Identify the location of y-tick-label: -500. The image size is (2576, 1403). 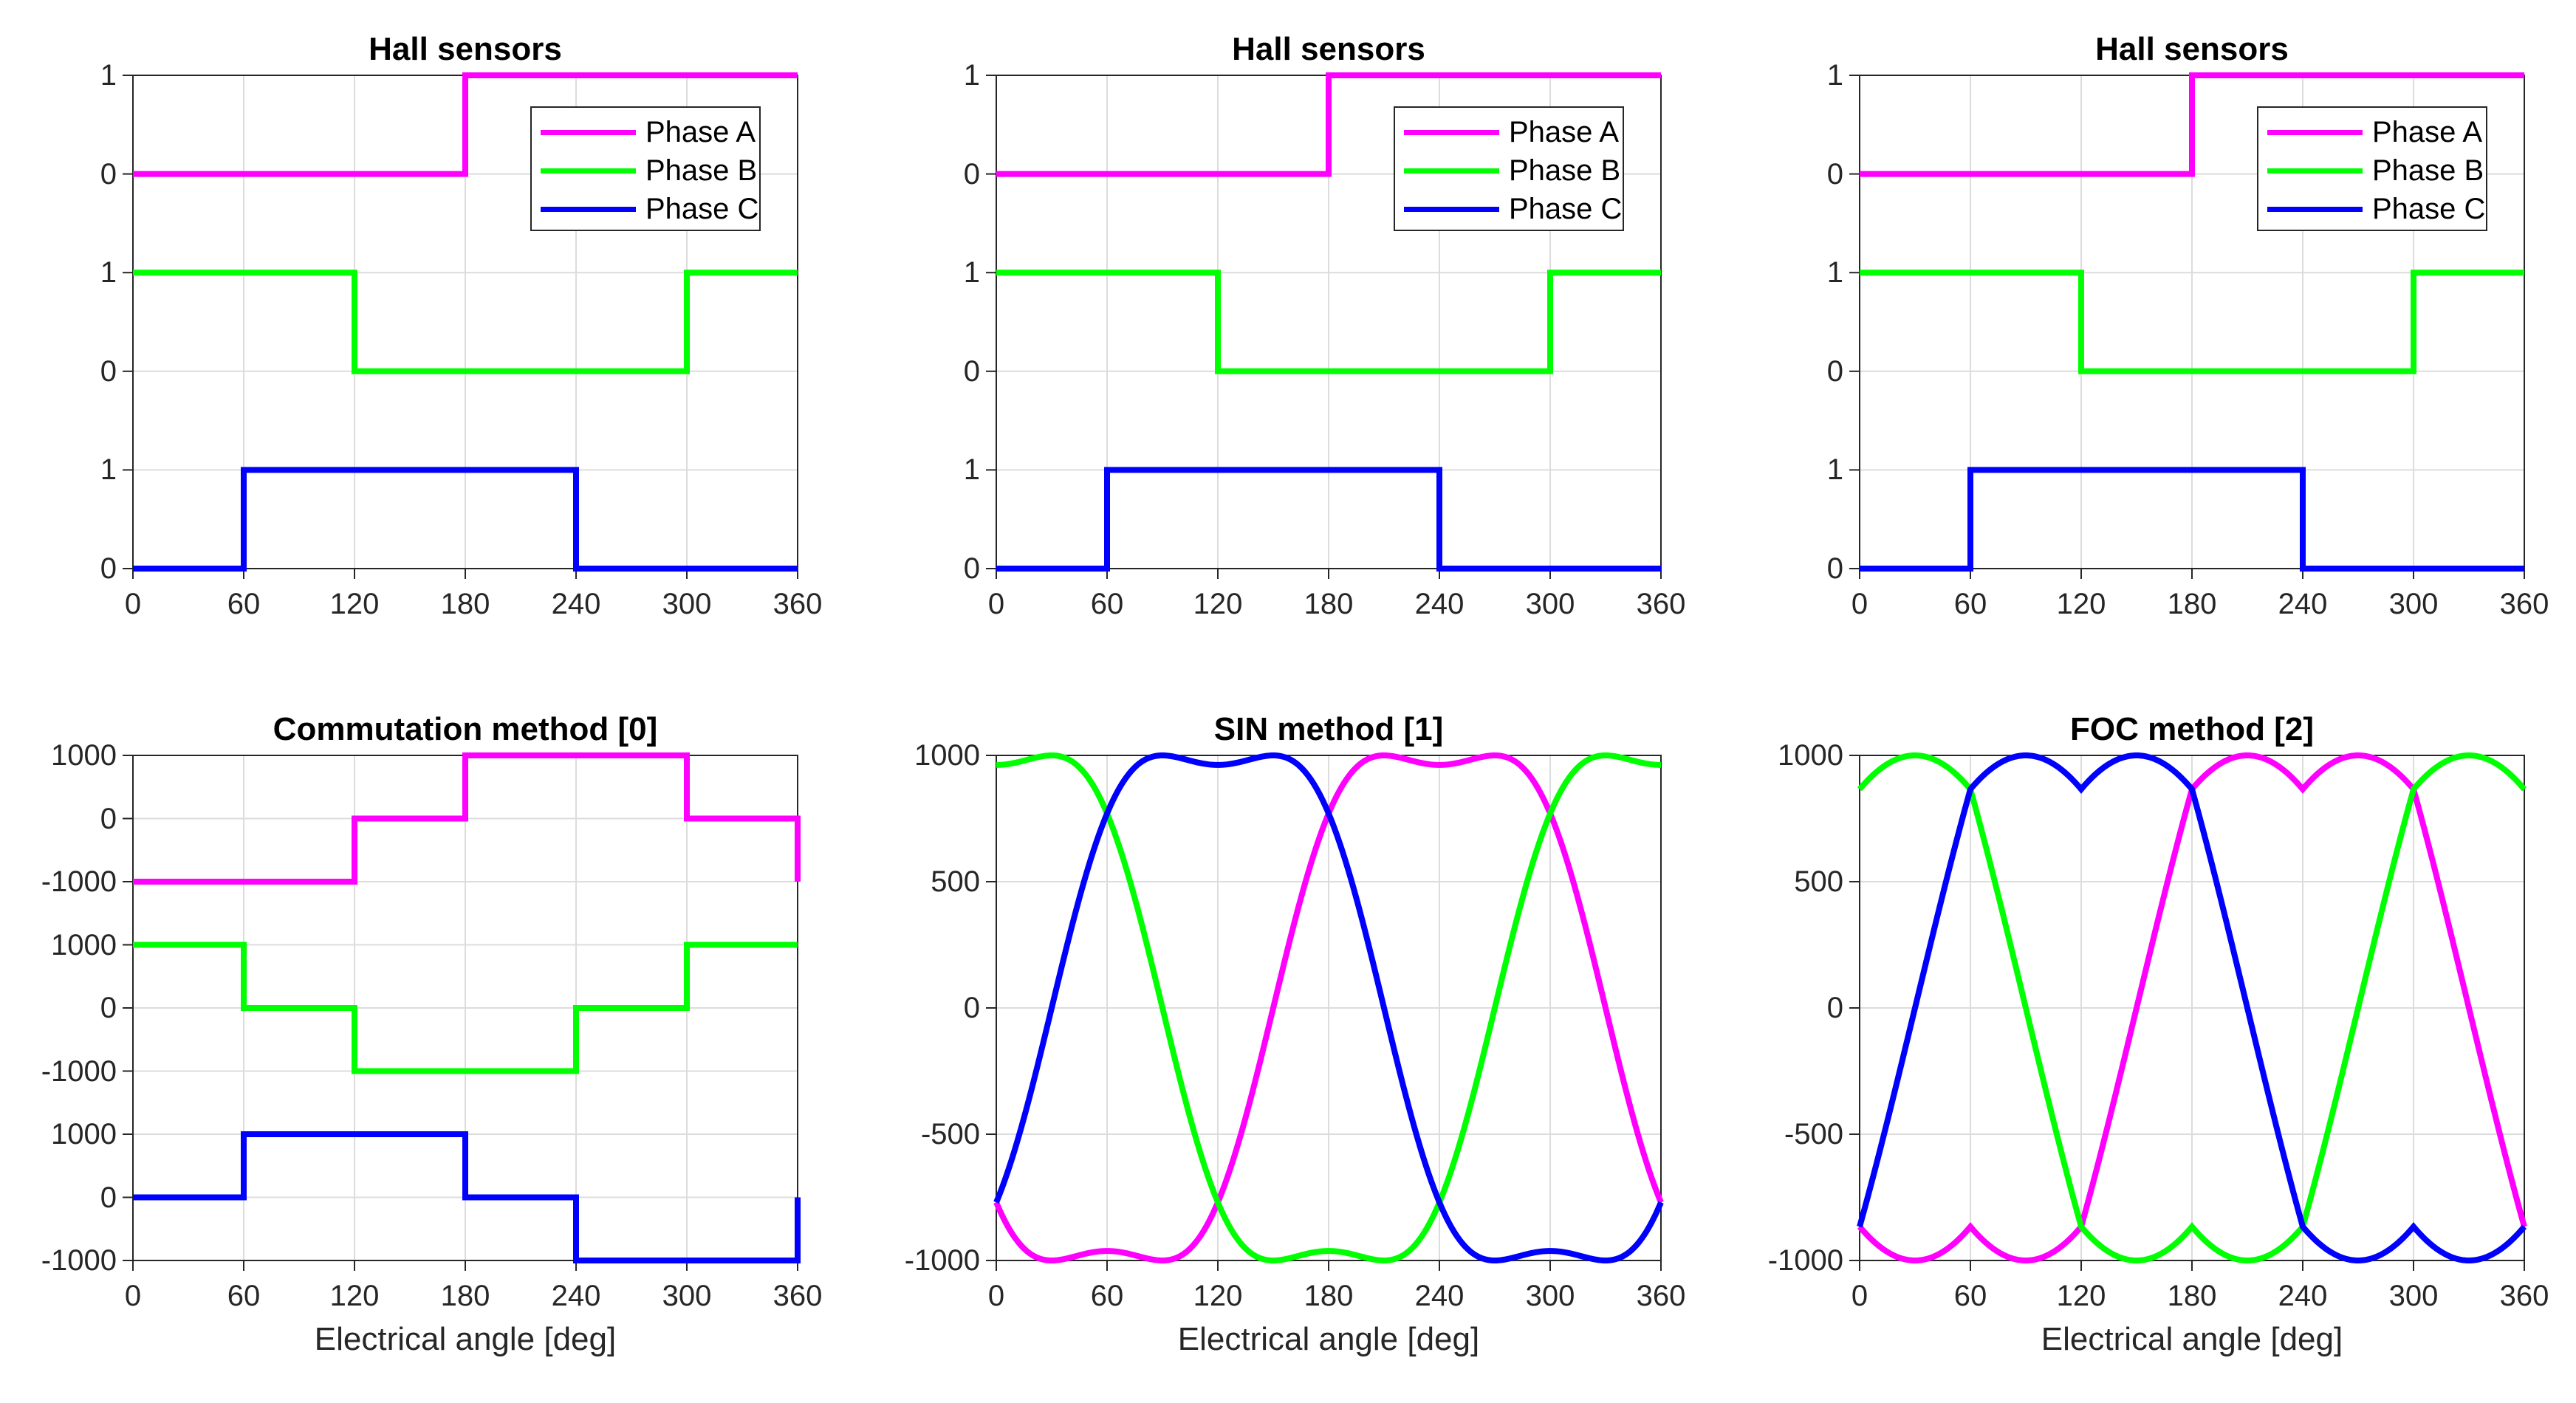
(1813, 1134).